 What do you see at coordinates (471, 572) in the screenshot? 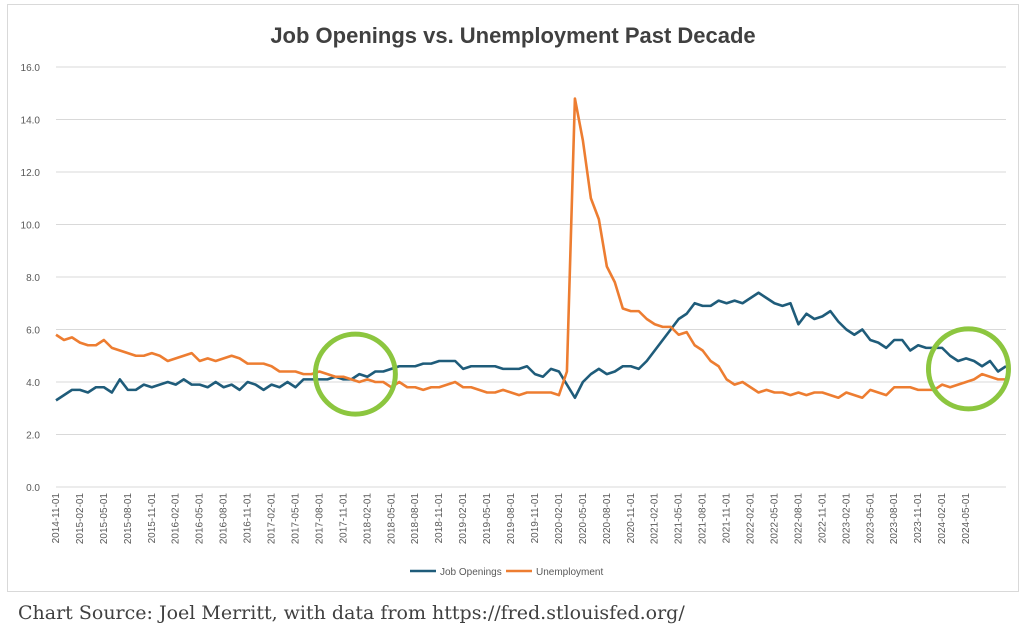
I see `legend-label: Job Openings` at bounding box center [471, 572].